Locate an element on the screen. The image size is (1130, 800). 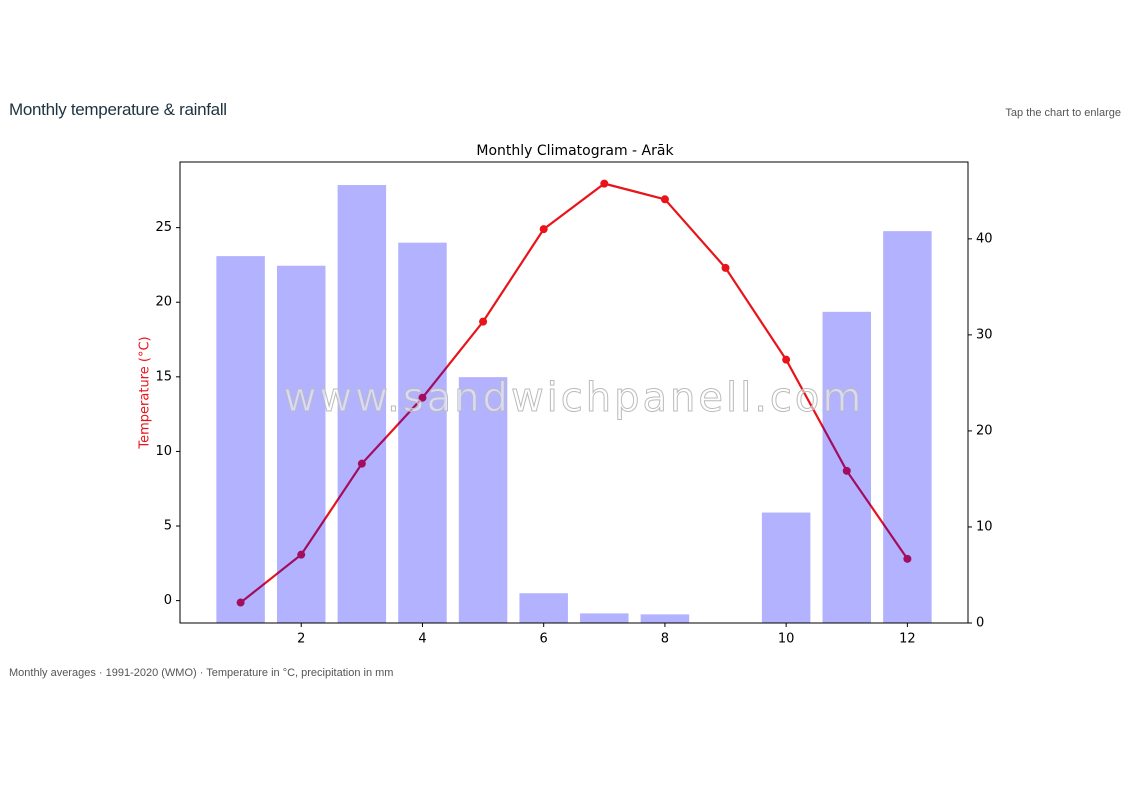
section-title: Monthly temperature & rainfall is located at coordinates (118, 109).